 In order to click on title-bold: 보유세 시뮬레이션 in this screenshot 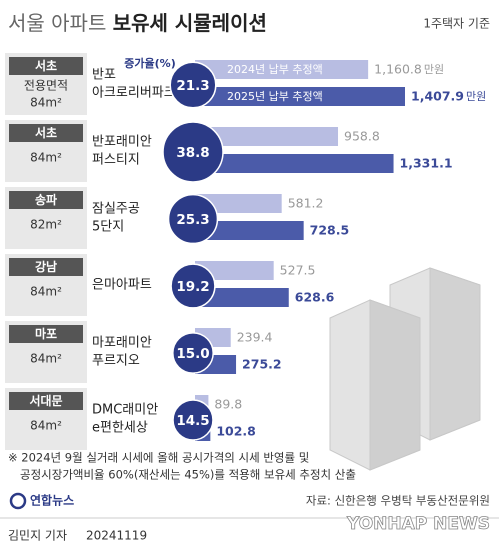, I will do `click(190, 23)`.